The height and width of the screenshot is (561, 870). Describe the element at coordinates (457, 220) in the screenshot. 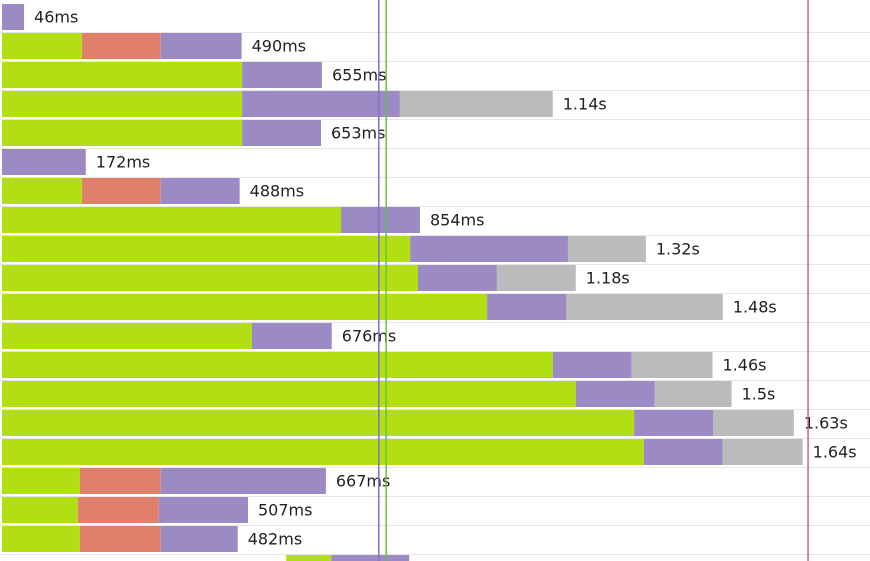

I see `duration-label: 854ms` at that location.